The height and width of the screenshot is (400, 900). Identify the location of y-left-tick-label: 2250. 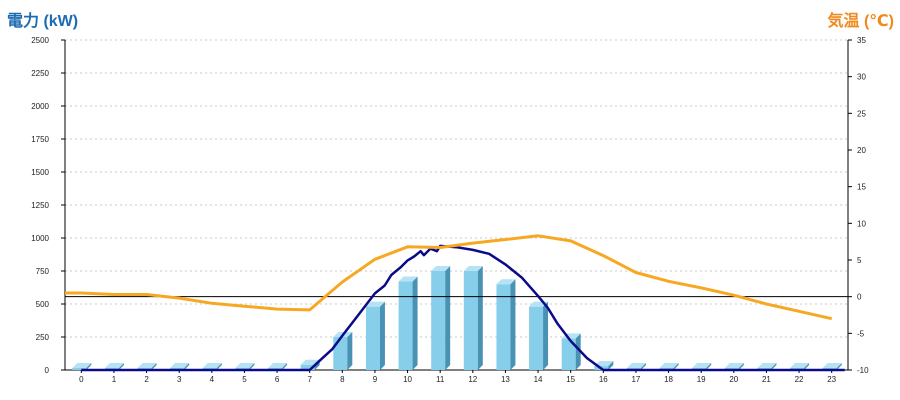
(40, 73).